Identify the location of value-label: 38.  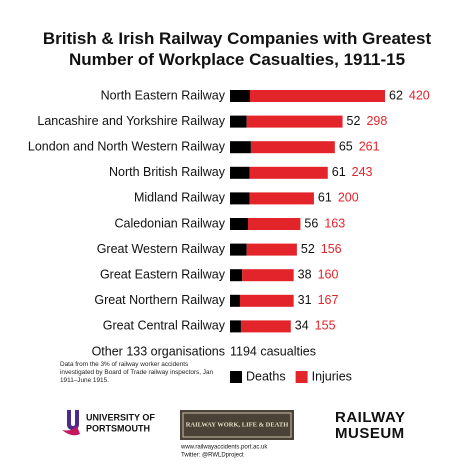
(305, 274).